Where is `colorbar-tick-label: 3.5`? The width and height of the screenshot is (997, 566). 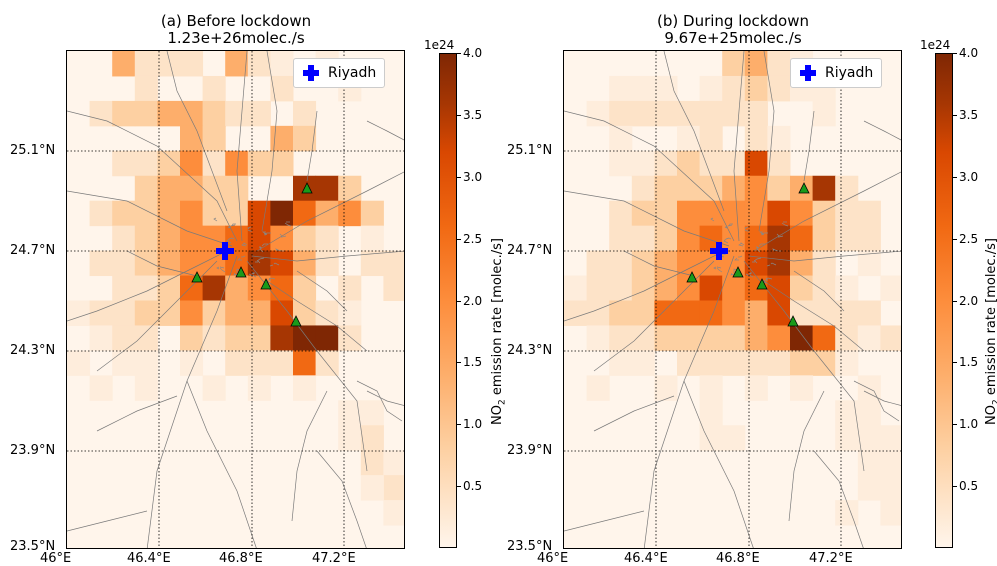
colorbar-tick-label: 3.5 is located at coordinates (969, 114).